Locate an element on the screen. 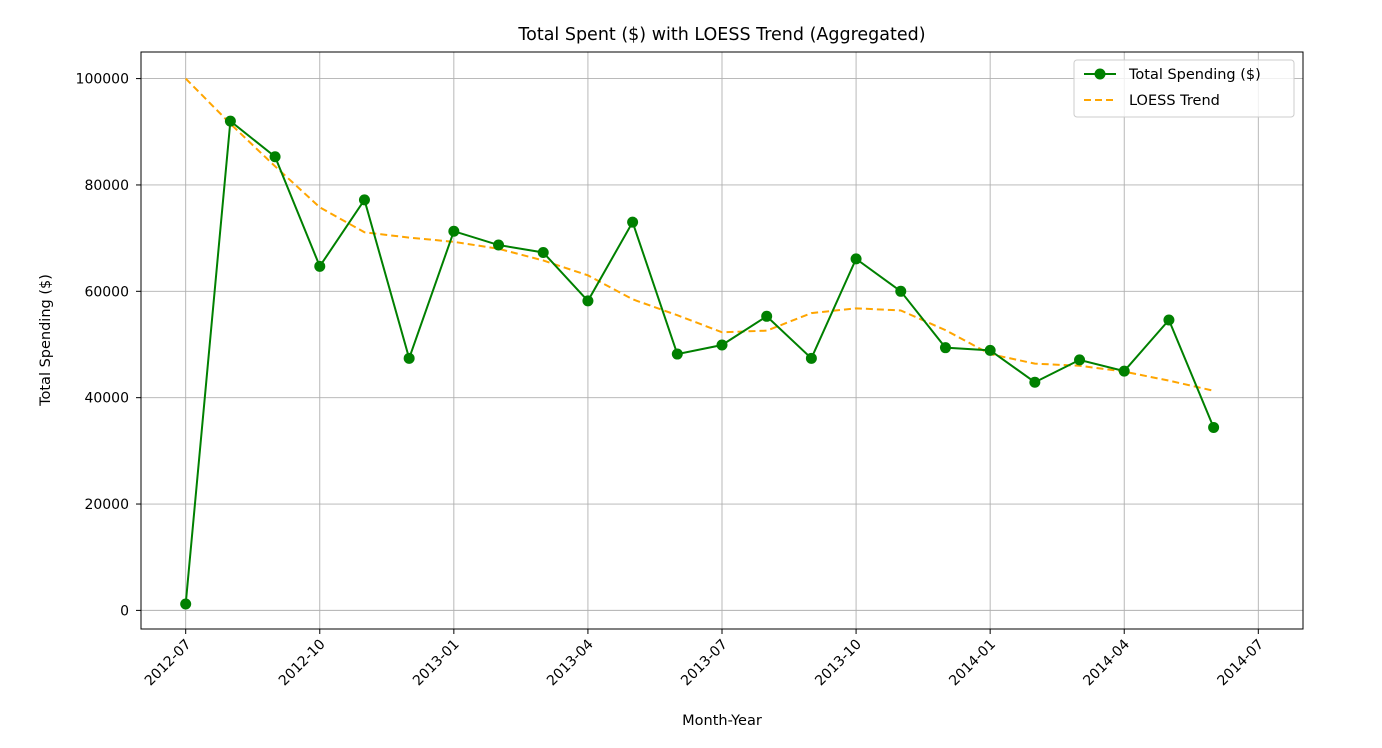 The height and width of the screenshot is (748, 1382). x-axis-title: Month-Year is located at coordinates (722, 721).